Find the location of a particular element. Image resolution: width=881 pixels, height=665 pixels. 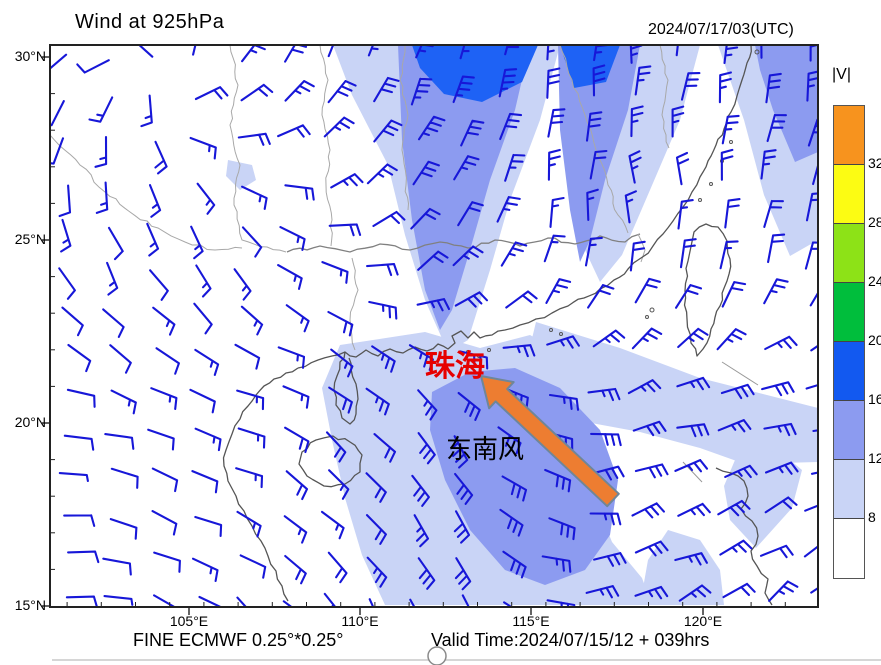

city-label-zhuhai: 珠海 is located at coordinates (455, 366).